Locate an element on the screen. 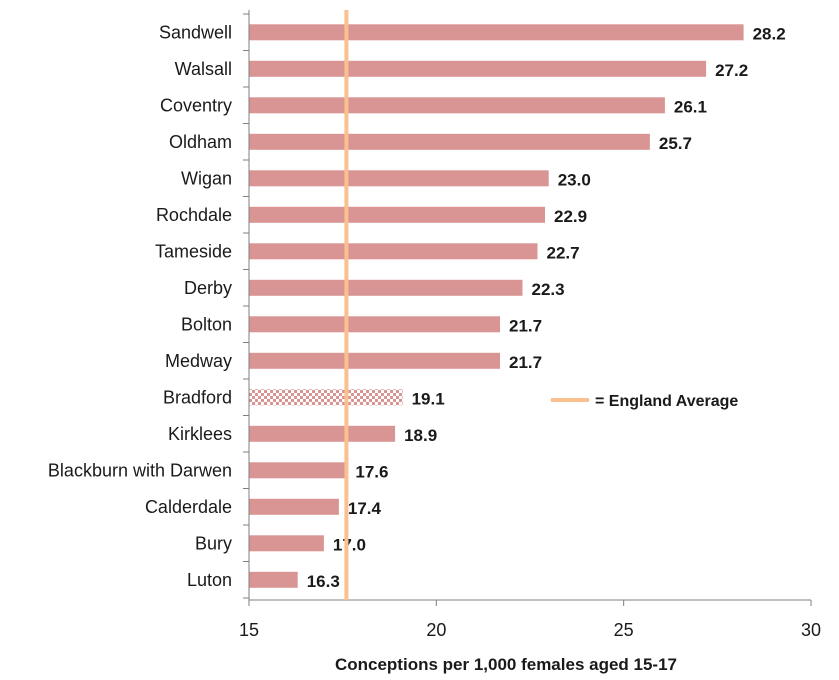 Image resolution: width=839 pixels, height=680 pixels. category-label: Rochdale is located at coordinates (194, 215).